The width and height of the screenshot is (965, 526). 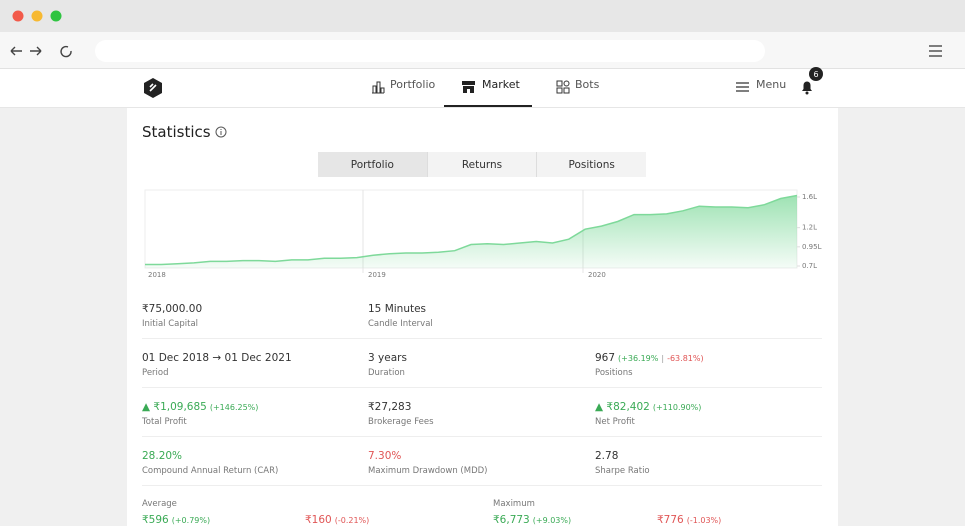 I want to click on maximize-button, so click(x=56, y=16).